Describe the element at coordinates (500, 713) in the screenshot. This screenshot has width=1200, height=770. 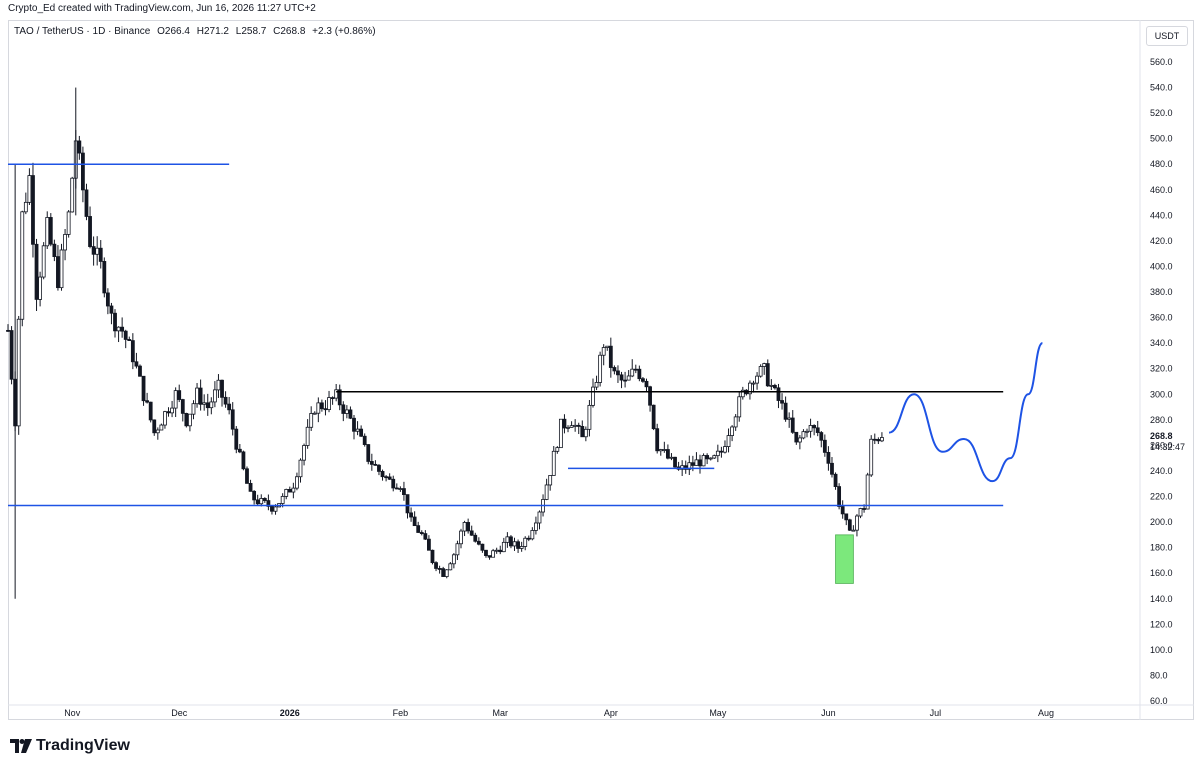
I see `time-axis-tick: Mar` at that location.